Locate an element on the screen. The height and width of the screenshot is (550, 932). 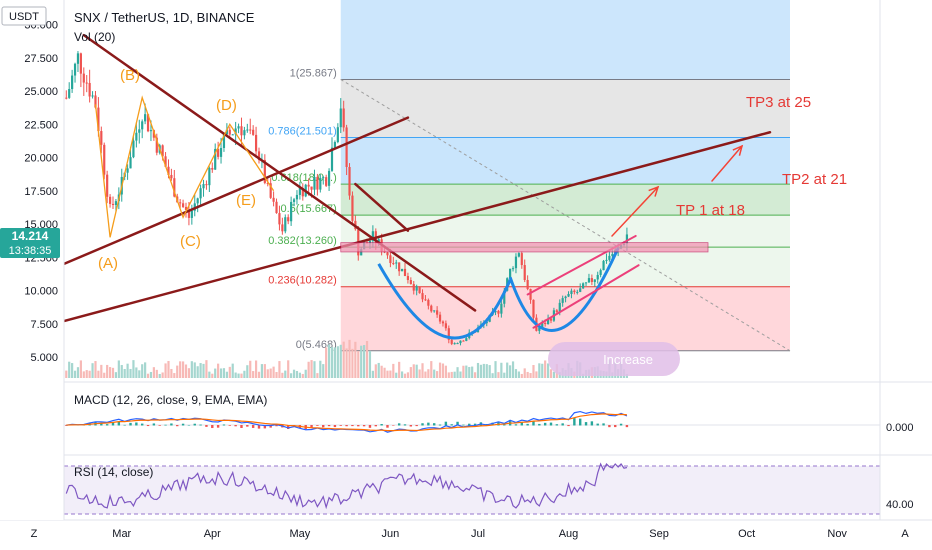
macd-pane is located at coordinates (472, 421).